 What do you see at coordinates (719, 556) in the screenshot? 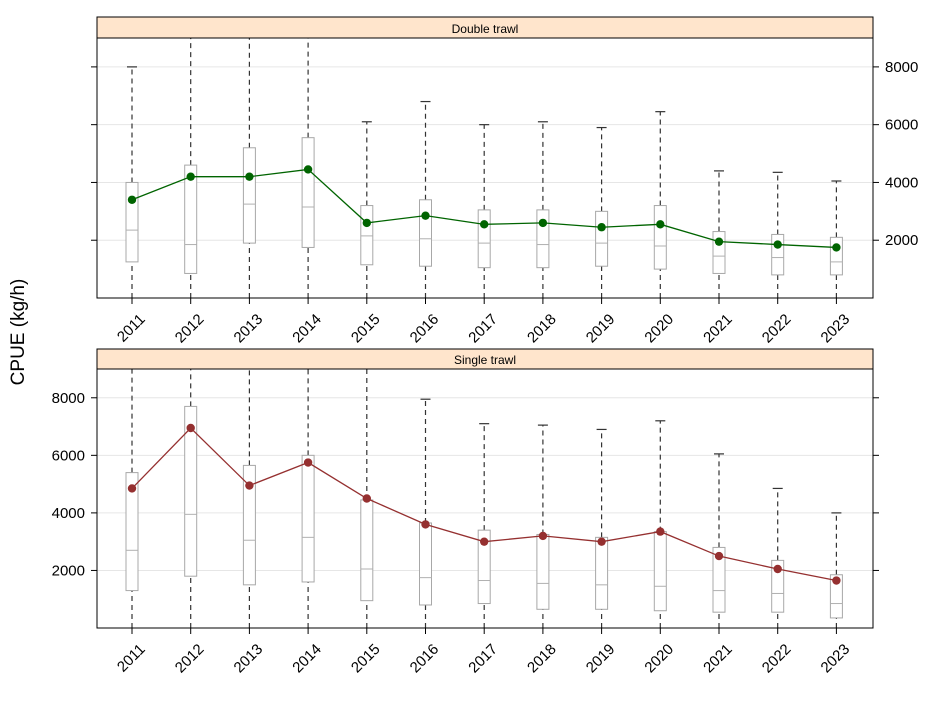
I see `mean-point-2021` at bounding box center [719, 556].